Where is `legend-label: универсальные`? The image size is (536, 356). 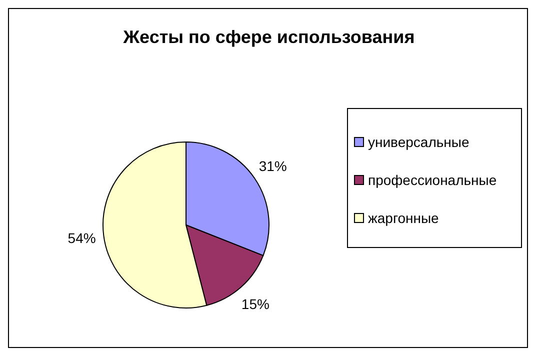 legend-label: универсальные is located at coordinates (419, 142).